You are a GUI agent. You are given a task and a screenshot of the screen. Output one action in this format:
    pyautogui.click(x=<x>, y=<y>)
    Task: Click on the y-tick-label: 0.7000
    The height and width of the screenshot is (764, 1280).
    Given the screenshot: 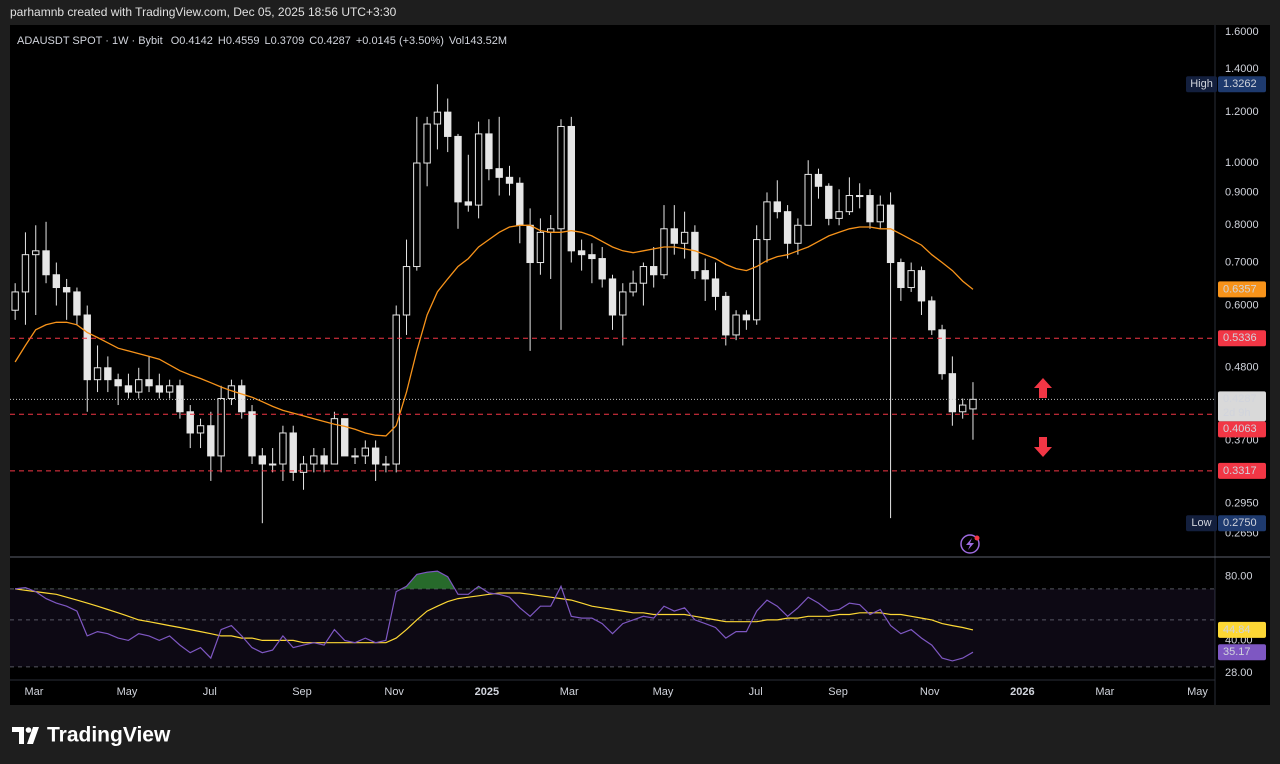 What is the action you would take?
    pyautogui.click(x=1242, y=262)
    